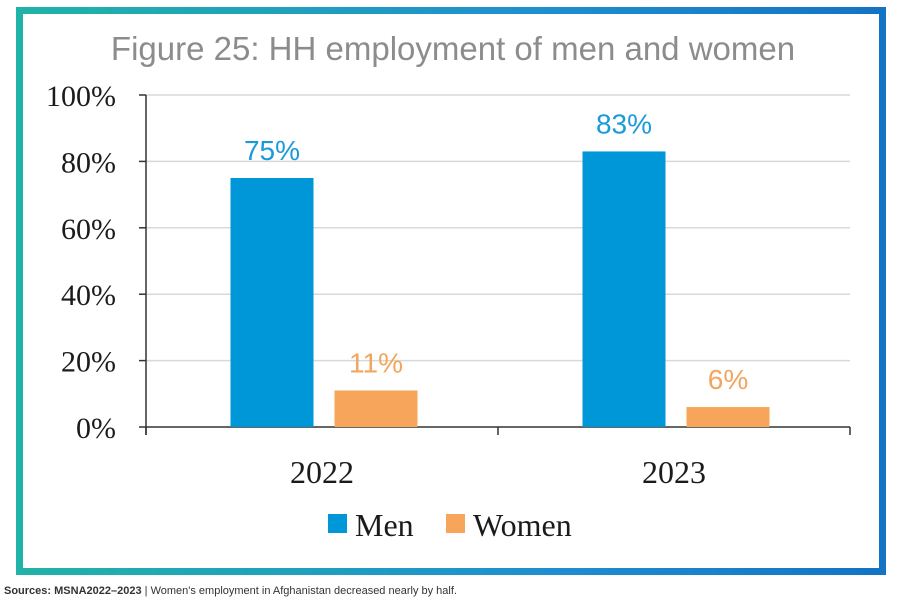  I want to click on x-category-label: 2022, so click(322, 472).